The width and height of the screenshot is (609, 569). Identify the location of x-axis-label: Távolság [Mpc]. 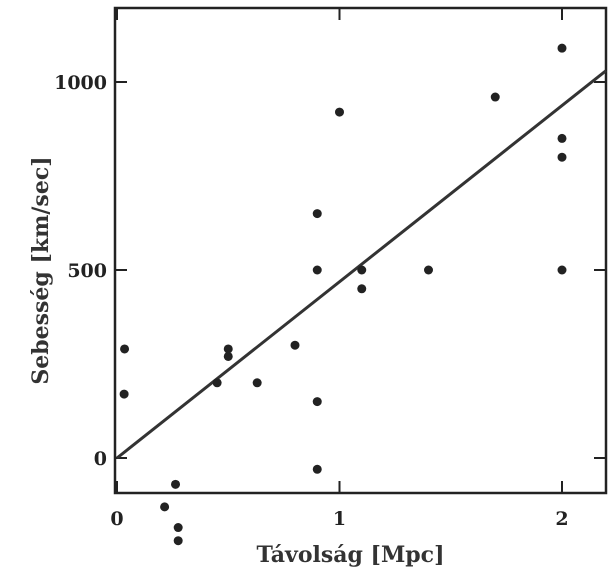
(351, 555).